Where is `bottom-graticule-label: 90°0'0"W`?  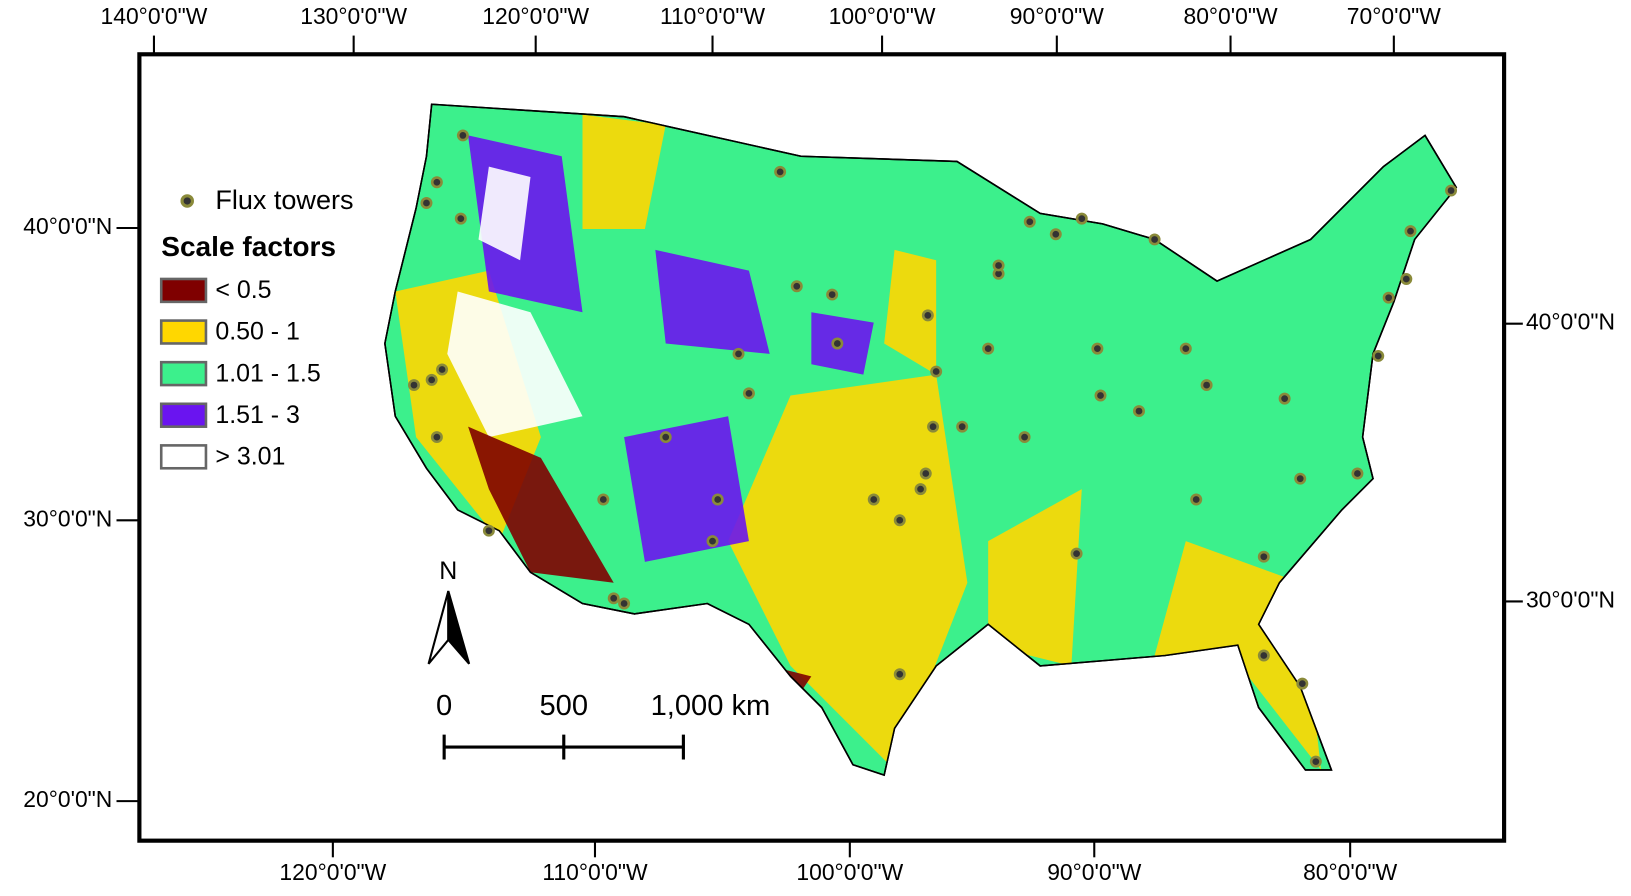 bottom-graticule-label: 90°0'0"W is located at coordinates (1094, 872).